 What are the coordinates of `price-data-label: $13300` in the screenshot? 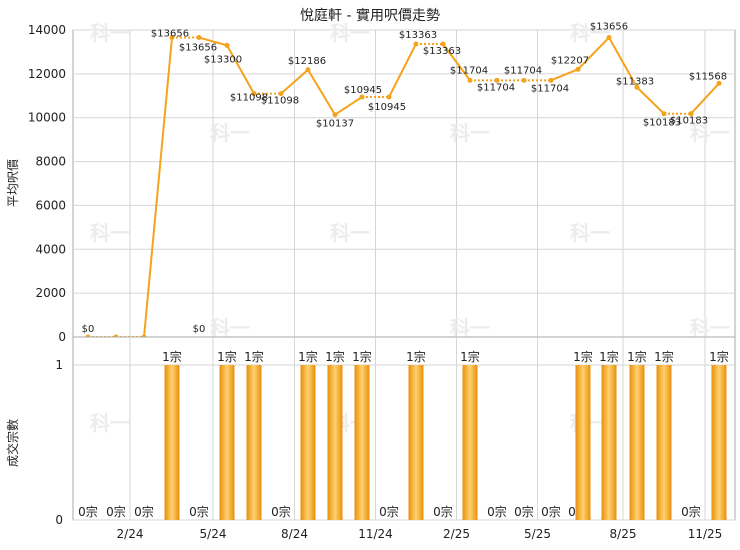 It's located at (223, 59).